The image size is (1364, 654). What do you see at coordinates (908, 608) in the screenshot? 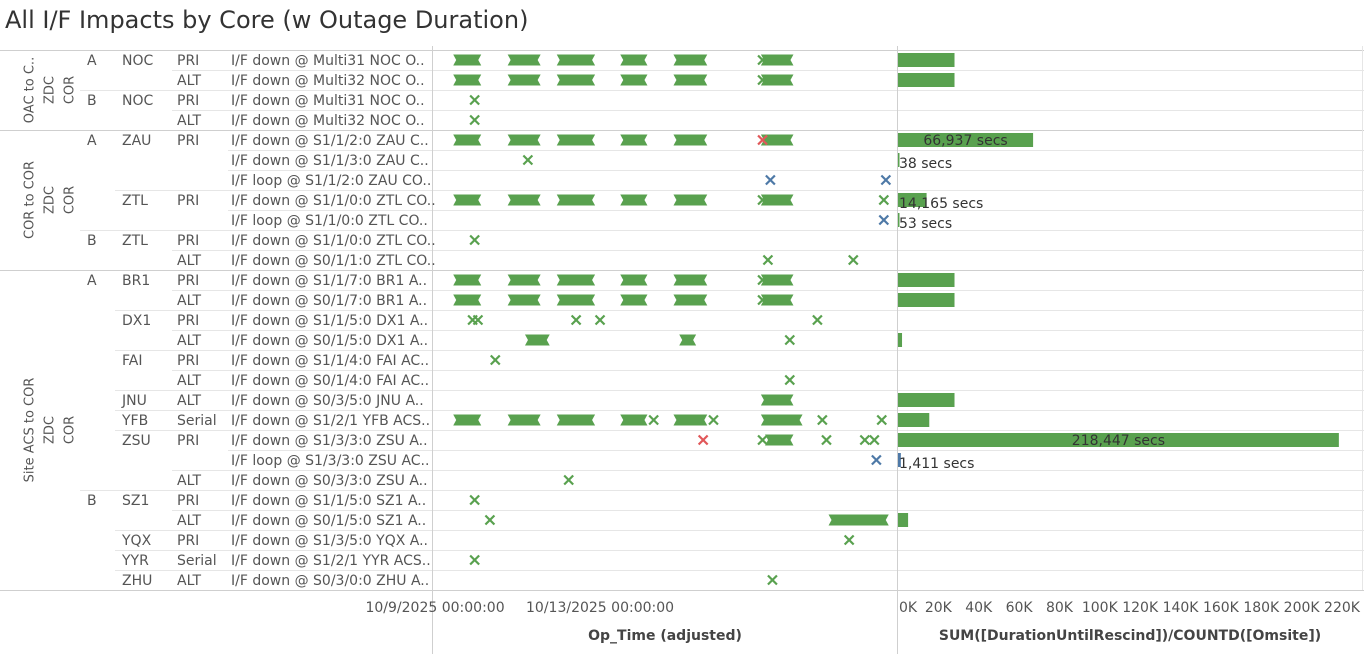
I see `duration-tick-label: 0K` at bounding box center [908, 608].